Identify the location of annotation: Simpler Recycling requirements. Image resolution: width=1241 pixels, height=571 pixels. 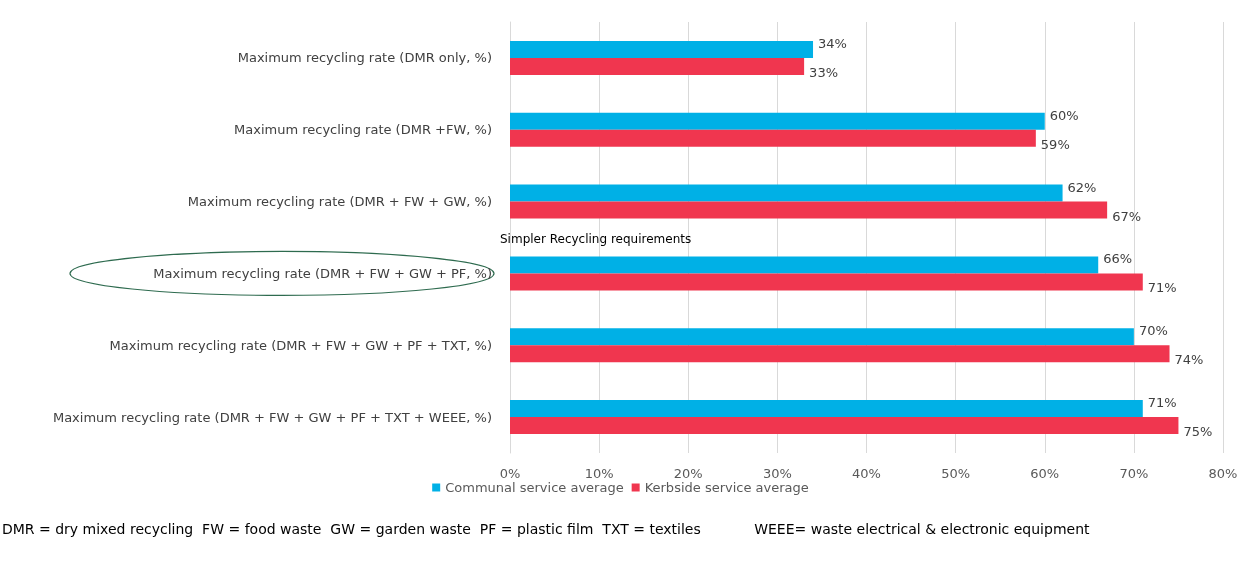
(596, 239).